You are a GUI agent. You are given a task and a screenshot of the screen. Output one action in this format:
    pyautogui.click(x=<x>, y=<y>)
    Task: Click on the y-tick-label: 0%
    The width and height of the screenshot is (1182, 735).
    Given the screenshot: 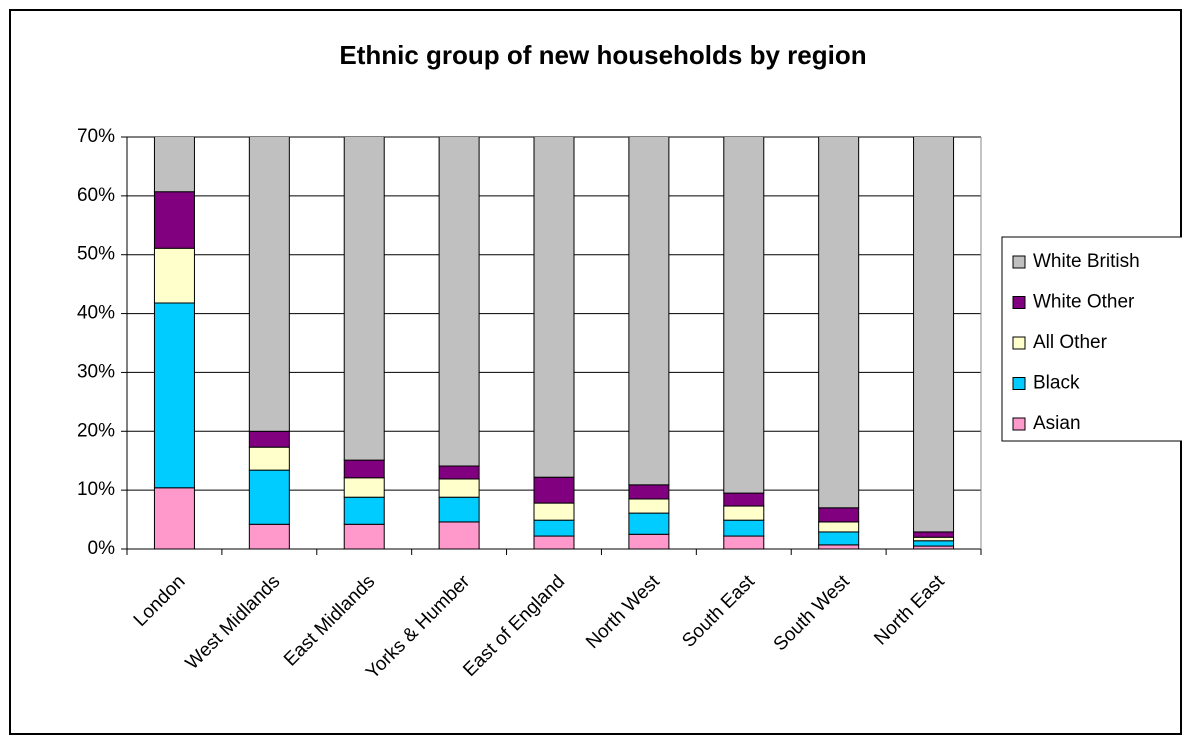 What is the action you would take?
    pyautogui.click(x=102, y=548)
    